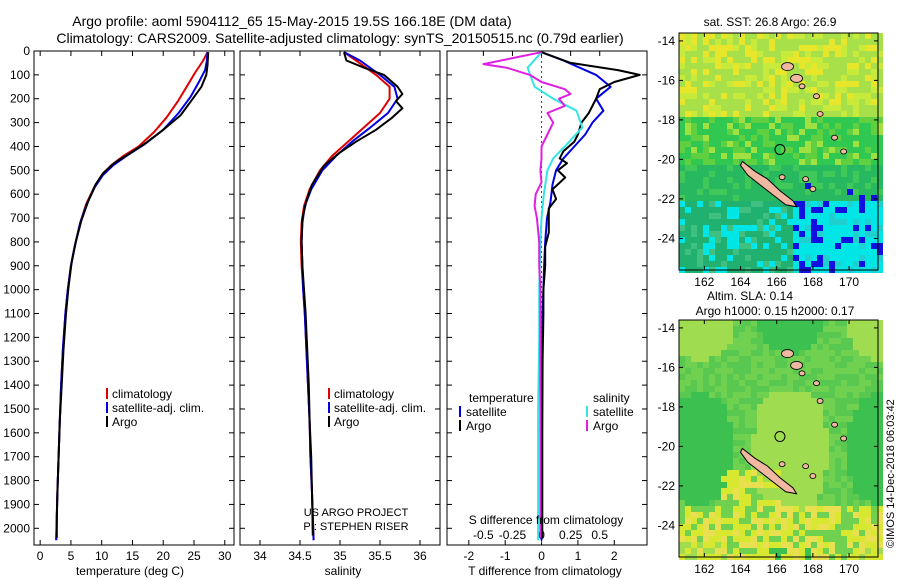  I want to click on new-caledonia-island, so click(768, 184).